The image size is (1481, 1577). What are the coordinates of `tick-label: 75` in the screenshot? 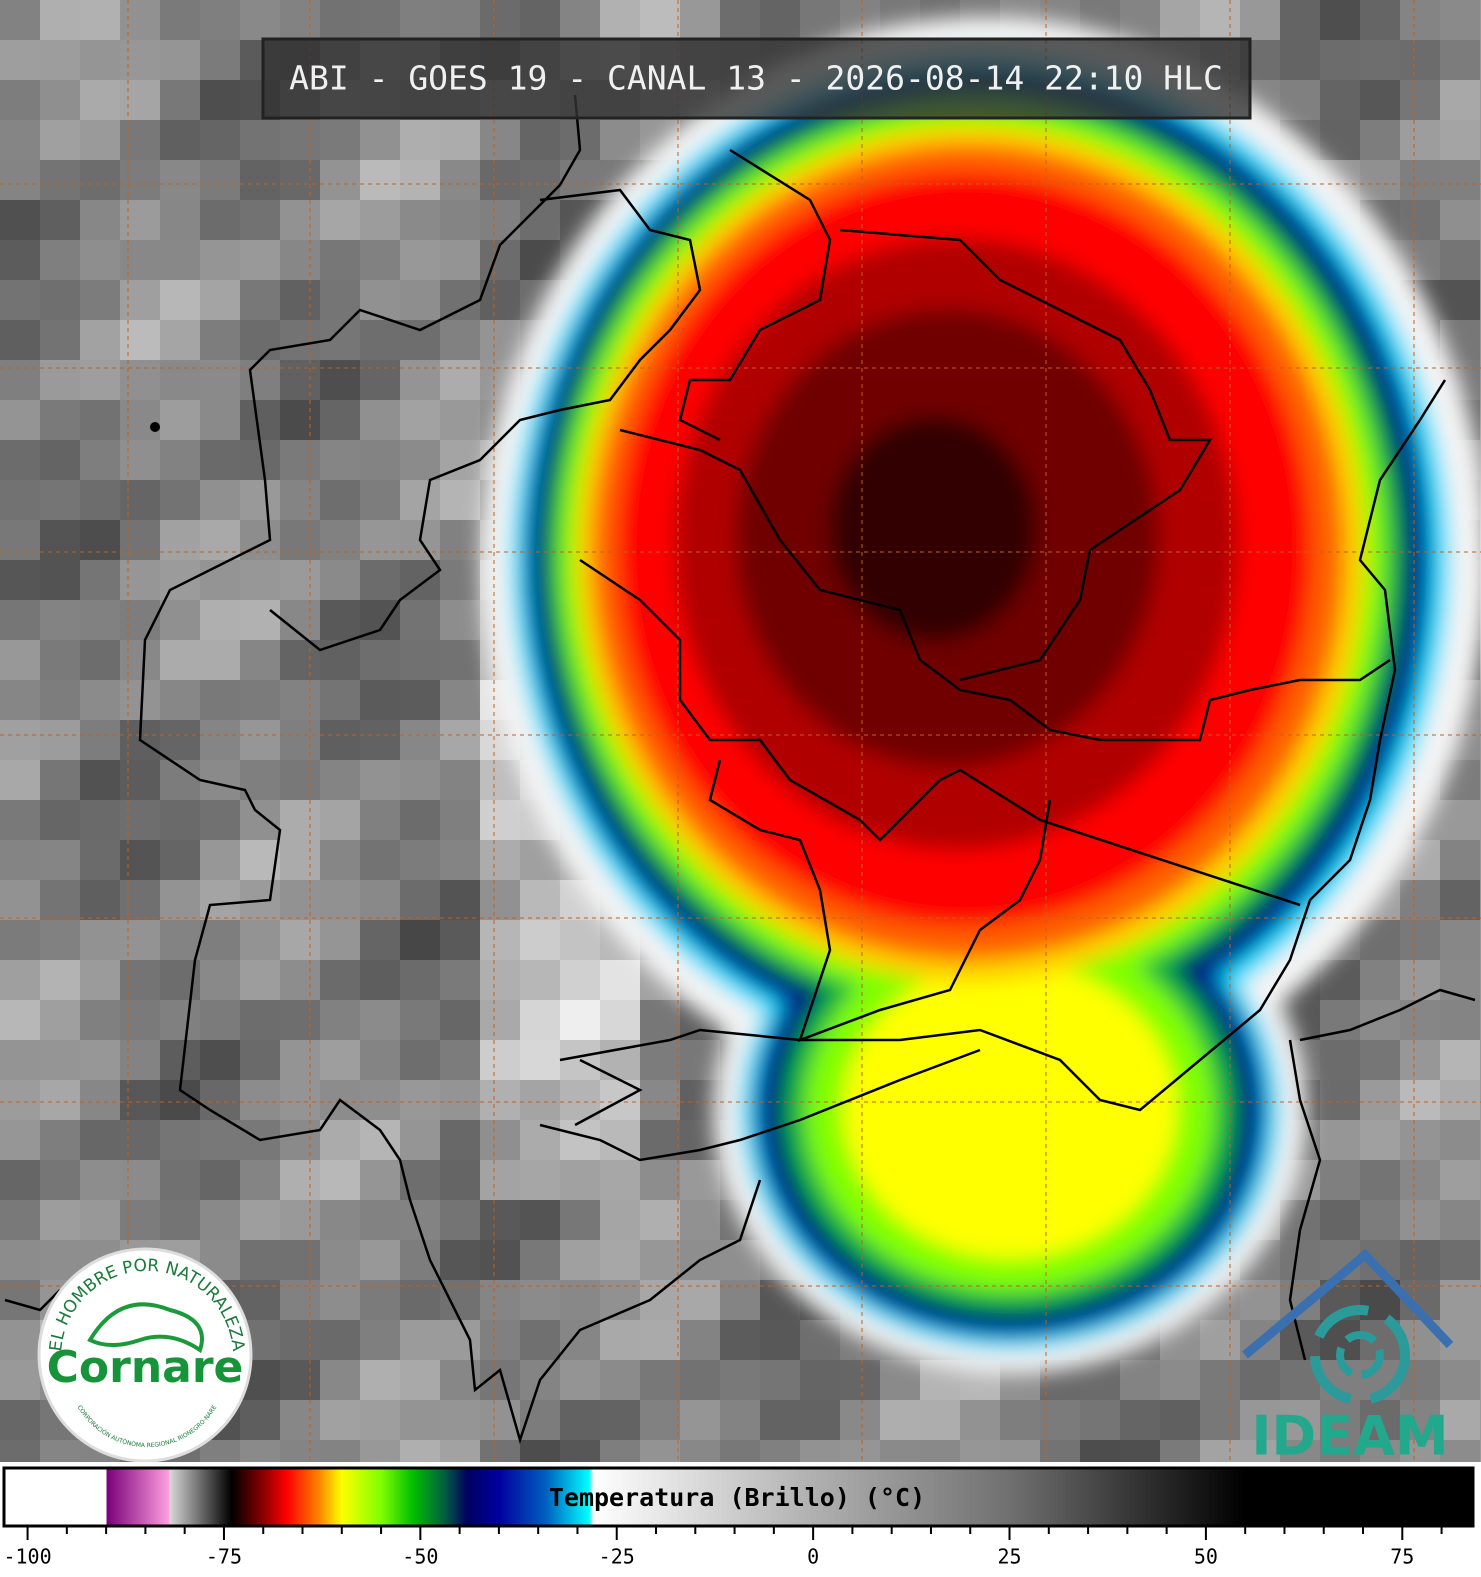 It's located at (1402, 1557).